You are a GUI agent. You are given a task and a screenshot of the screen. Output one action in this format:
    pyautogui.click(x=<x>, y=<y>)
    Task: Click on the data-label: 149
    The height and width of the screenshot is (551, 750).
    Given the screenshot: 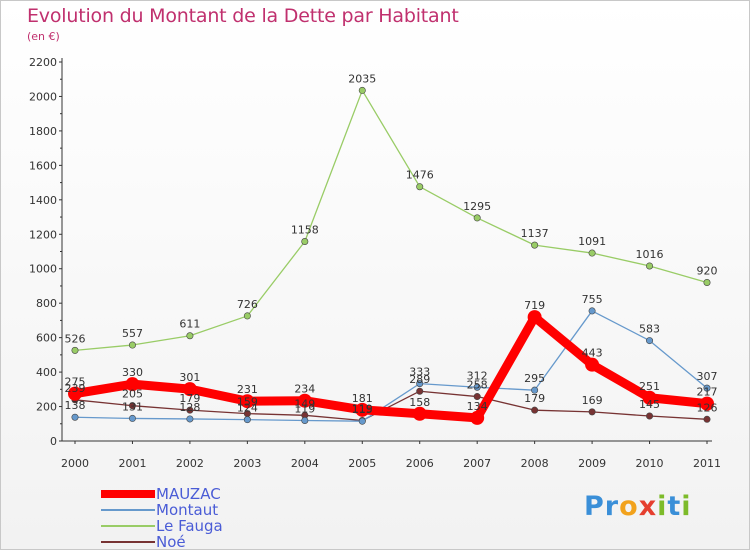 What is the action you would take?
    pyautogui.click(x=304, y=403)
    